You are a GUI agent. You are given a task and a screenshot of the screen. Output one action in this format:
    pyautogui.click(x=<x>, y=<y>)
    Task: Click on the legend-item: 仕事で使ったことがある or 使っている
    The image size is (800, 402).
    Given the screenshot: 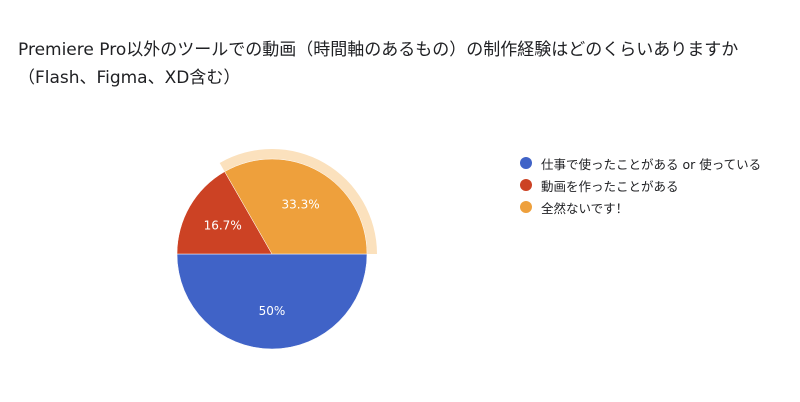 What is the action you would take?
    pyautogui.click(x=640, y=163)
    